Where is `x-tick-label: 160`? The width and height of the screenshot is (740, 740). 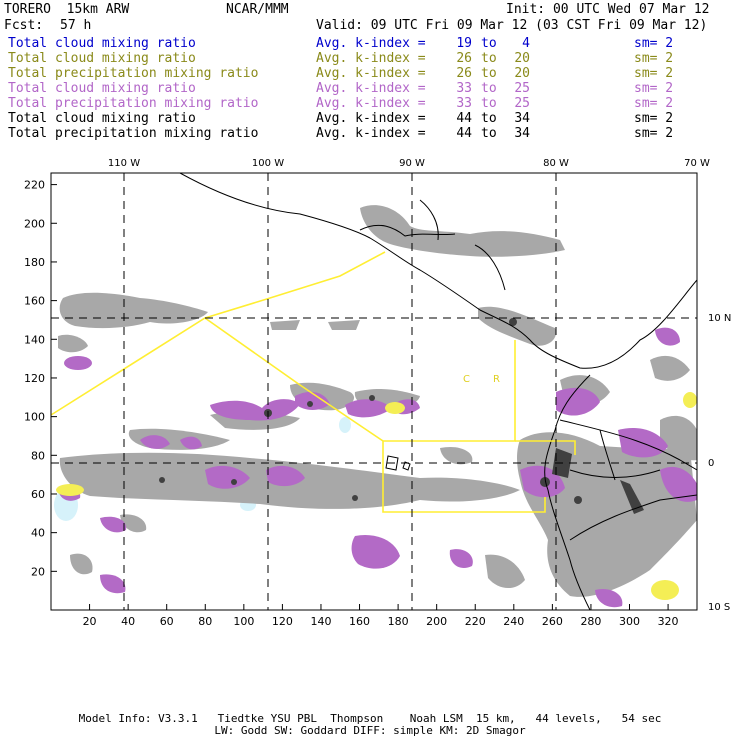 x-tick-label: 160 is located at coordinates (359, 621).